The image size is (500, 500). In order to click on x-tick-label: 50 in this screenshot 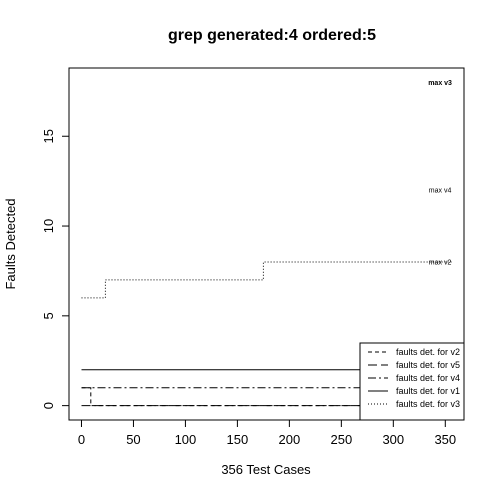, I will do `click(133, 439)`.